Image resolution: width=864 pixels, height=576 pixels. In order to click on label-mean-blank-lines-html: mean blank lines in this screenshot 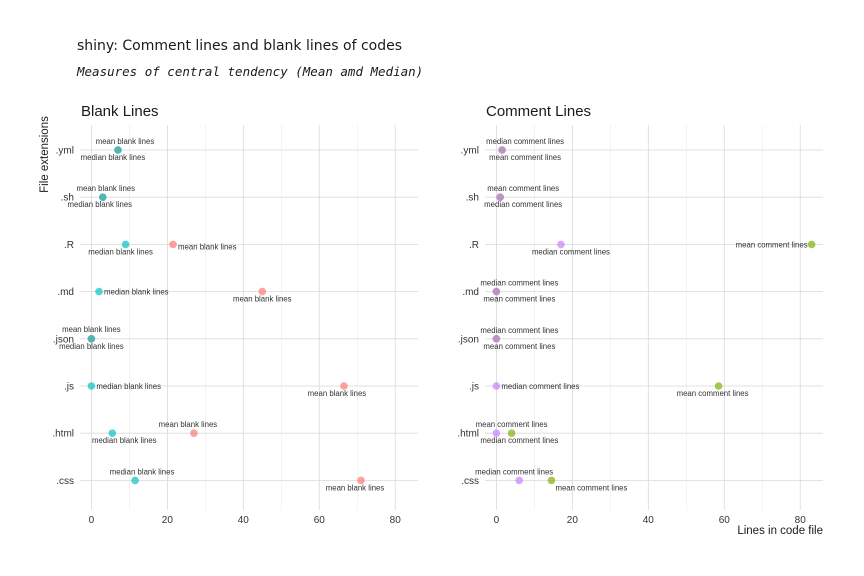, I will do `click(188, 424)`.